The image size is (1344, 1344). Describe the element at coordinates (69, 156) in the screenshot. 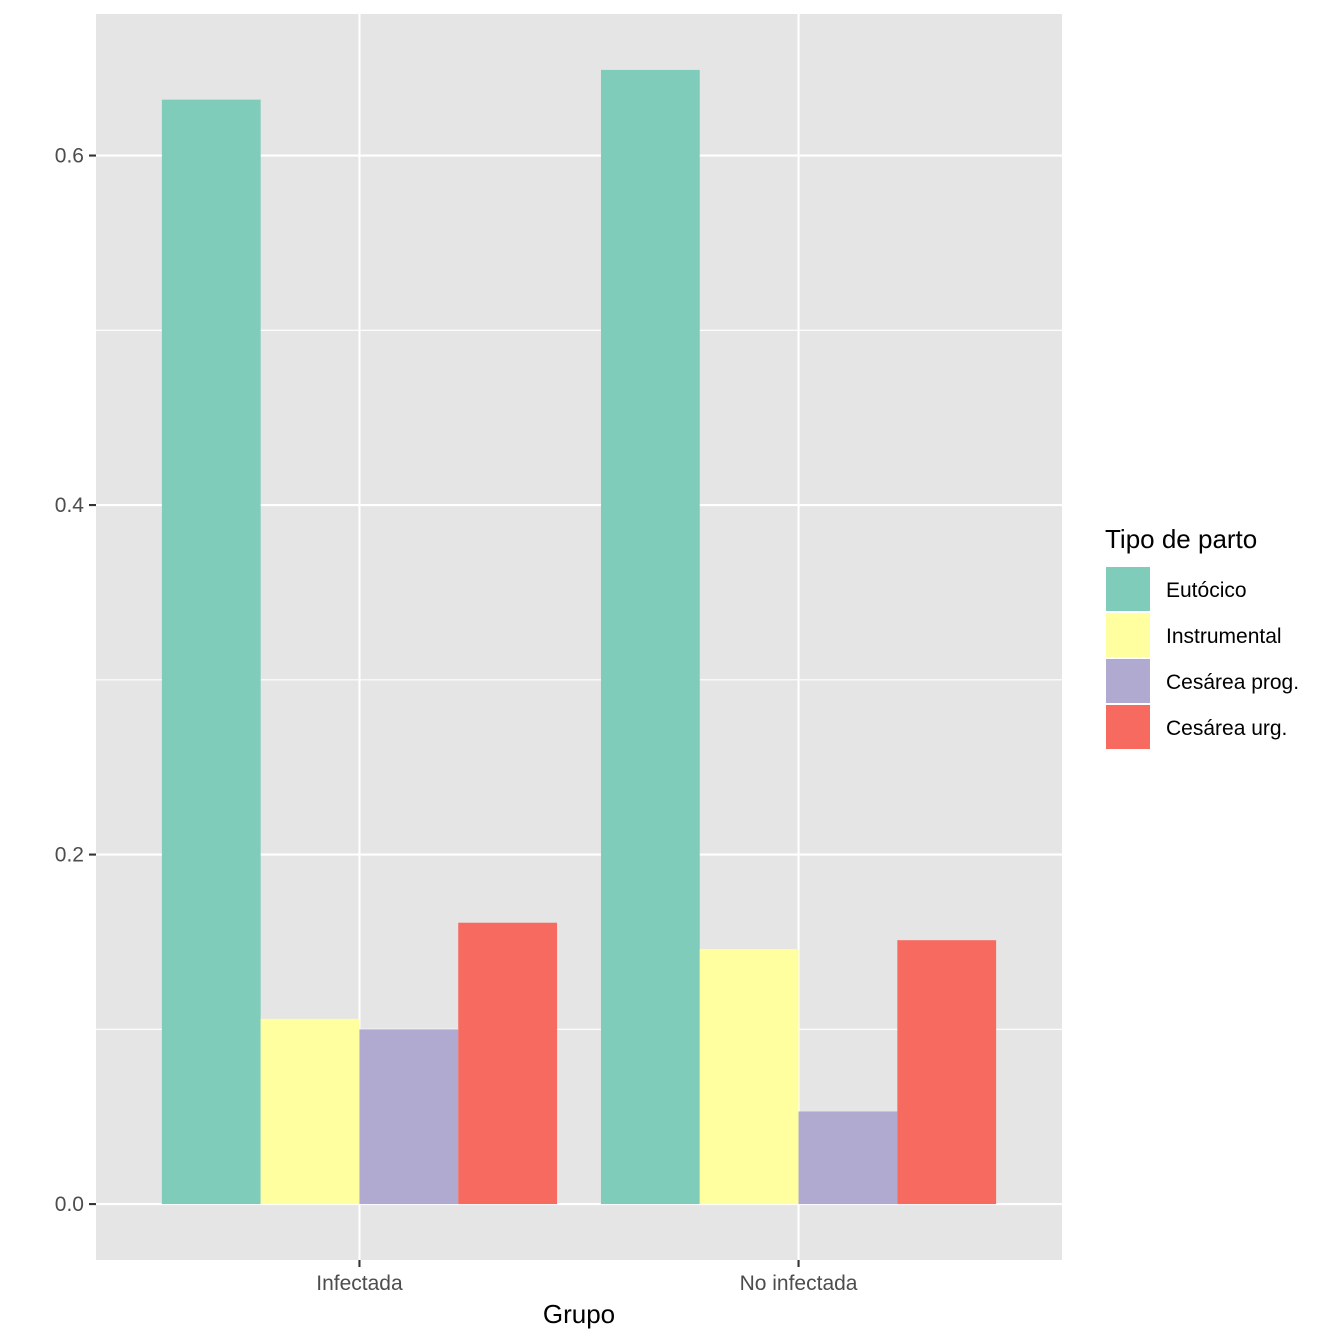

I see `y-tick-label: 0.6` at that location.